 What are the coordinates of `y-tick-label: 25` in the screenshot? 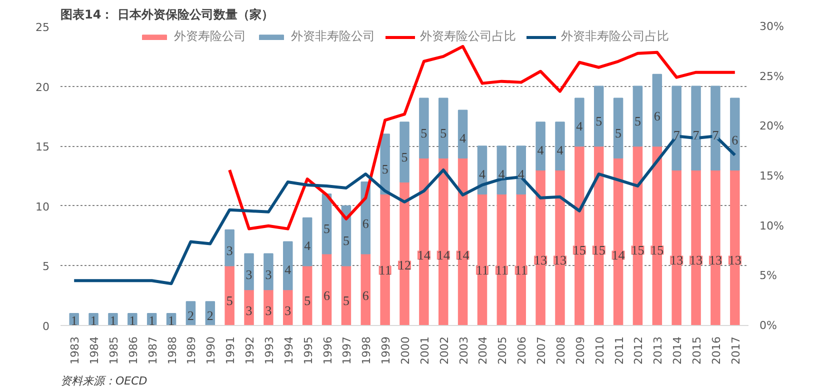 It's located at (43, 27).